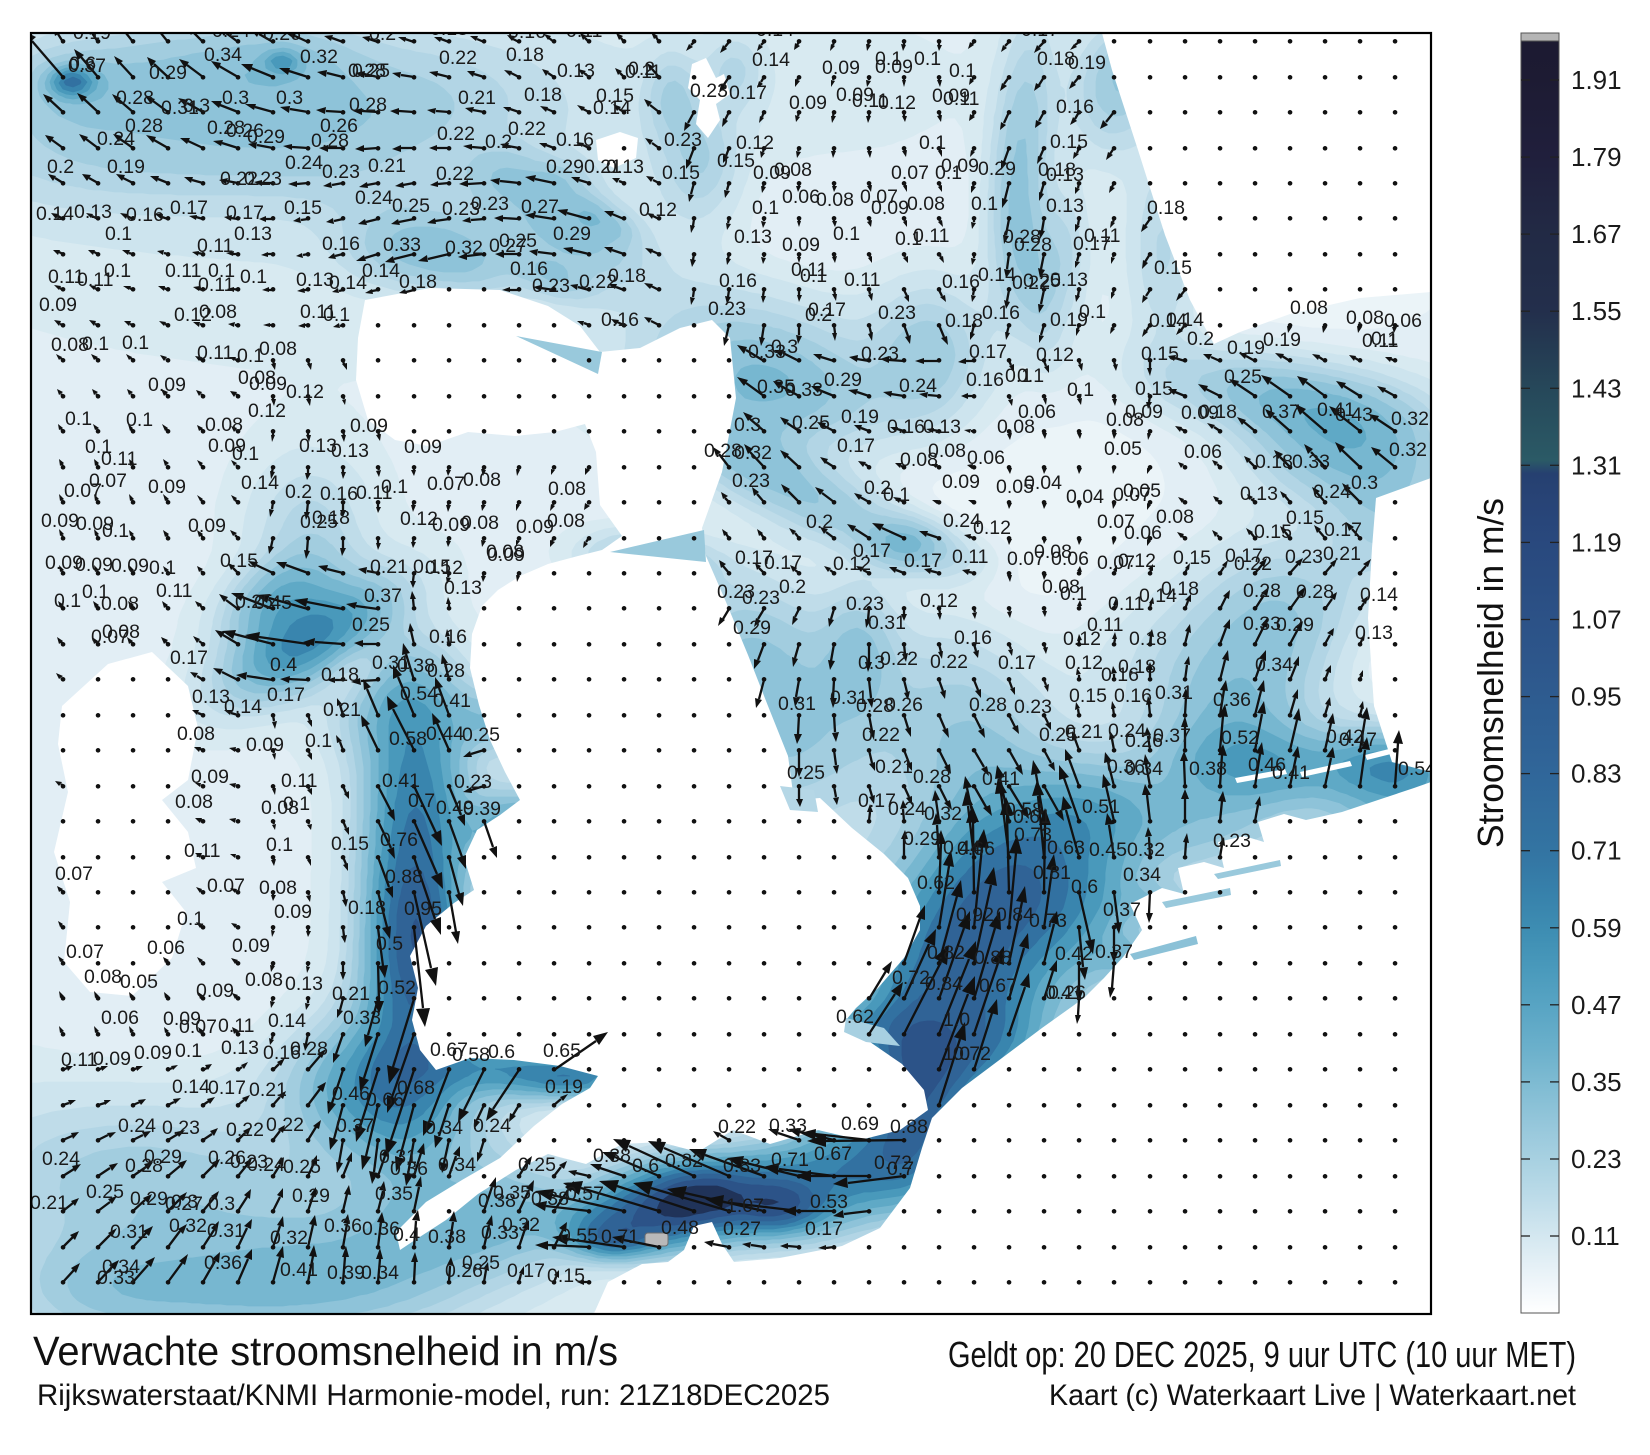  What do you see at coordinates (843, 380) in the screenshot?
I see `svg-text: 0.29` at bounding box center [843, 380].